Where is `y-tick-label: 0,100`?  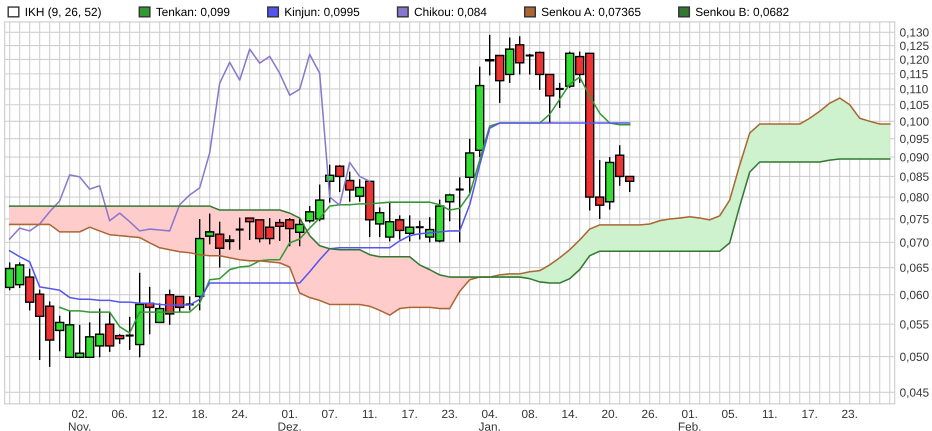 y-tick-label: 0,100 is located at coordinates (914, 122).